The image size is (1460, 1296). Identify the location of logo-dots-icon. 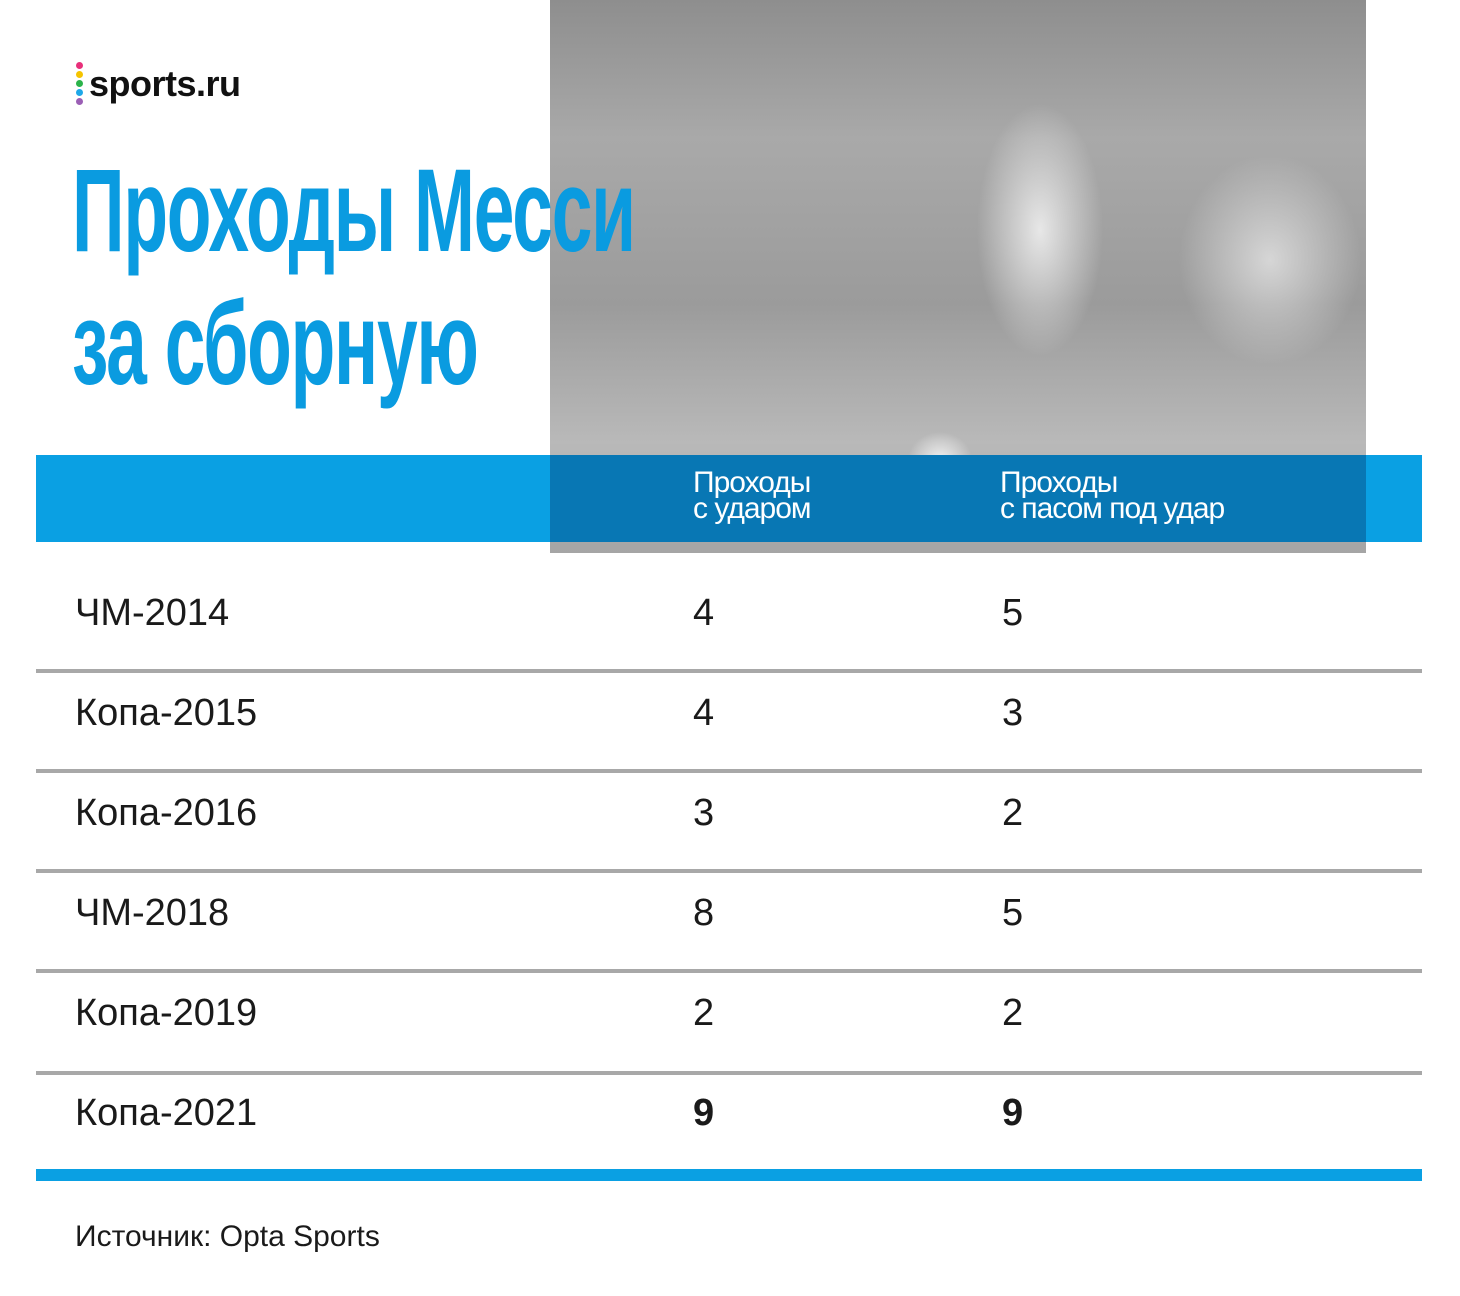
(79, 83).